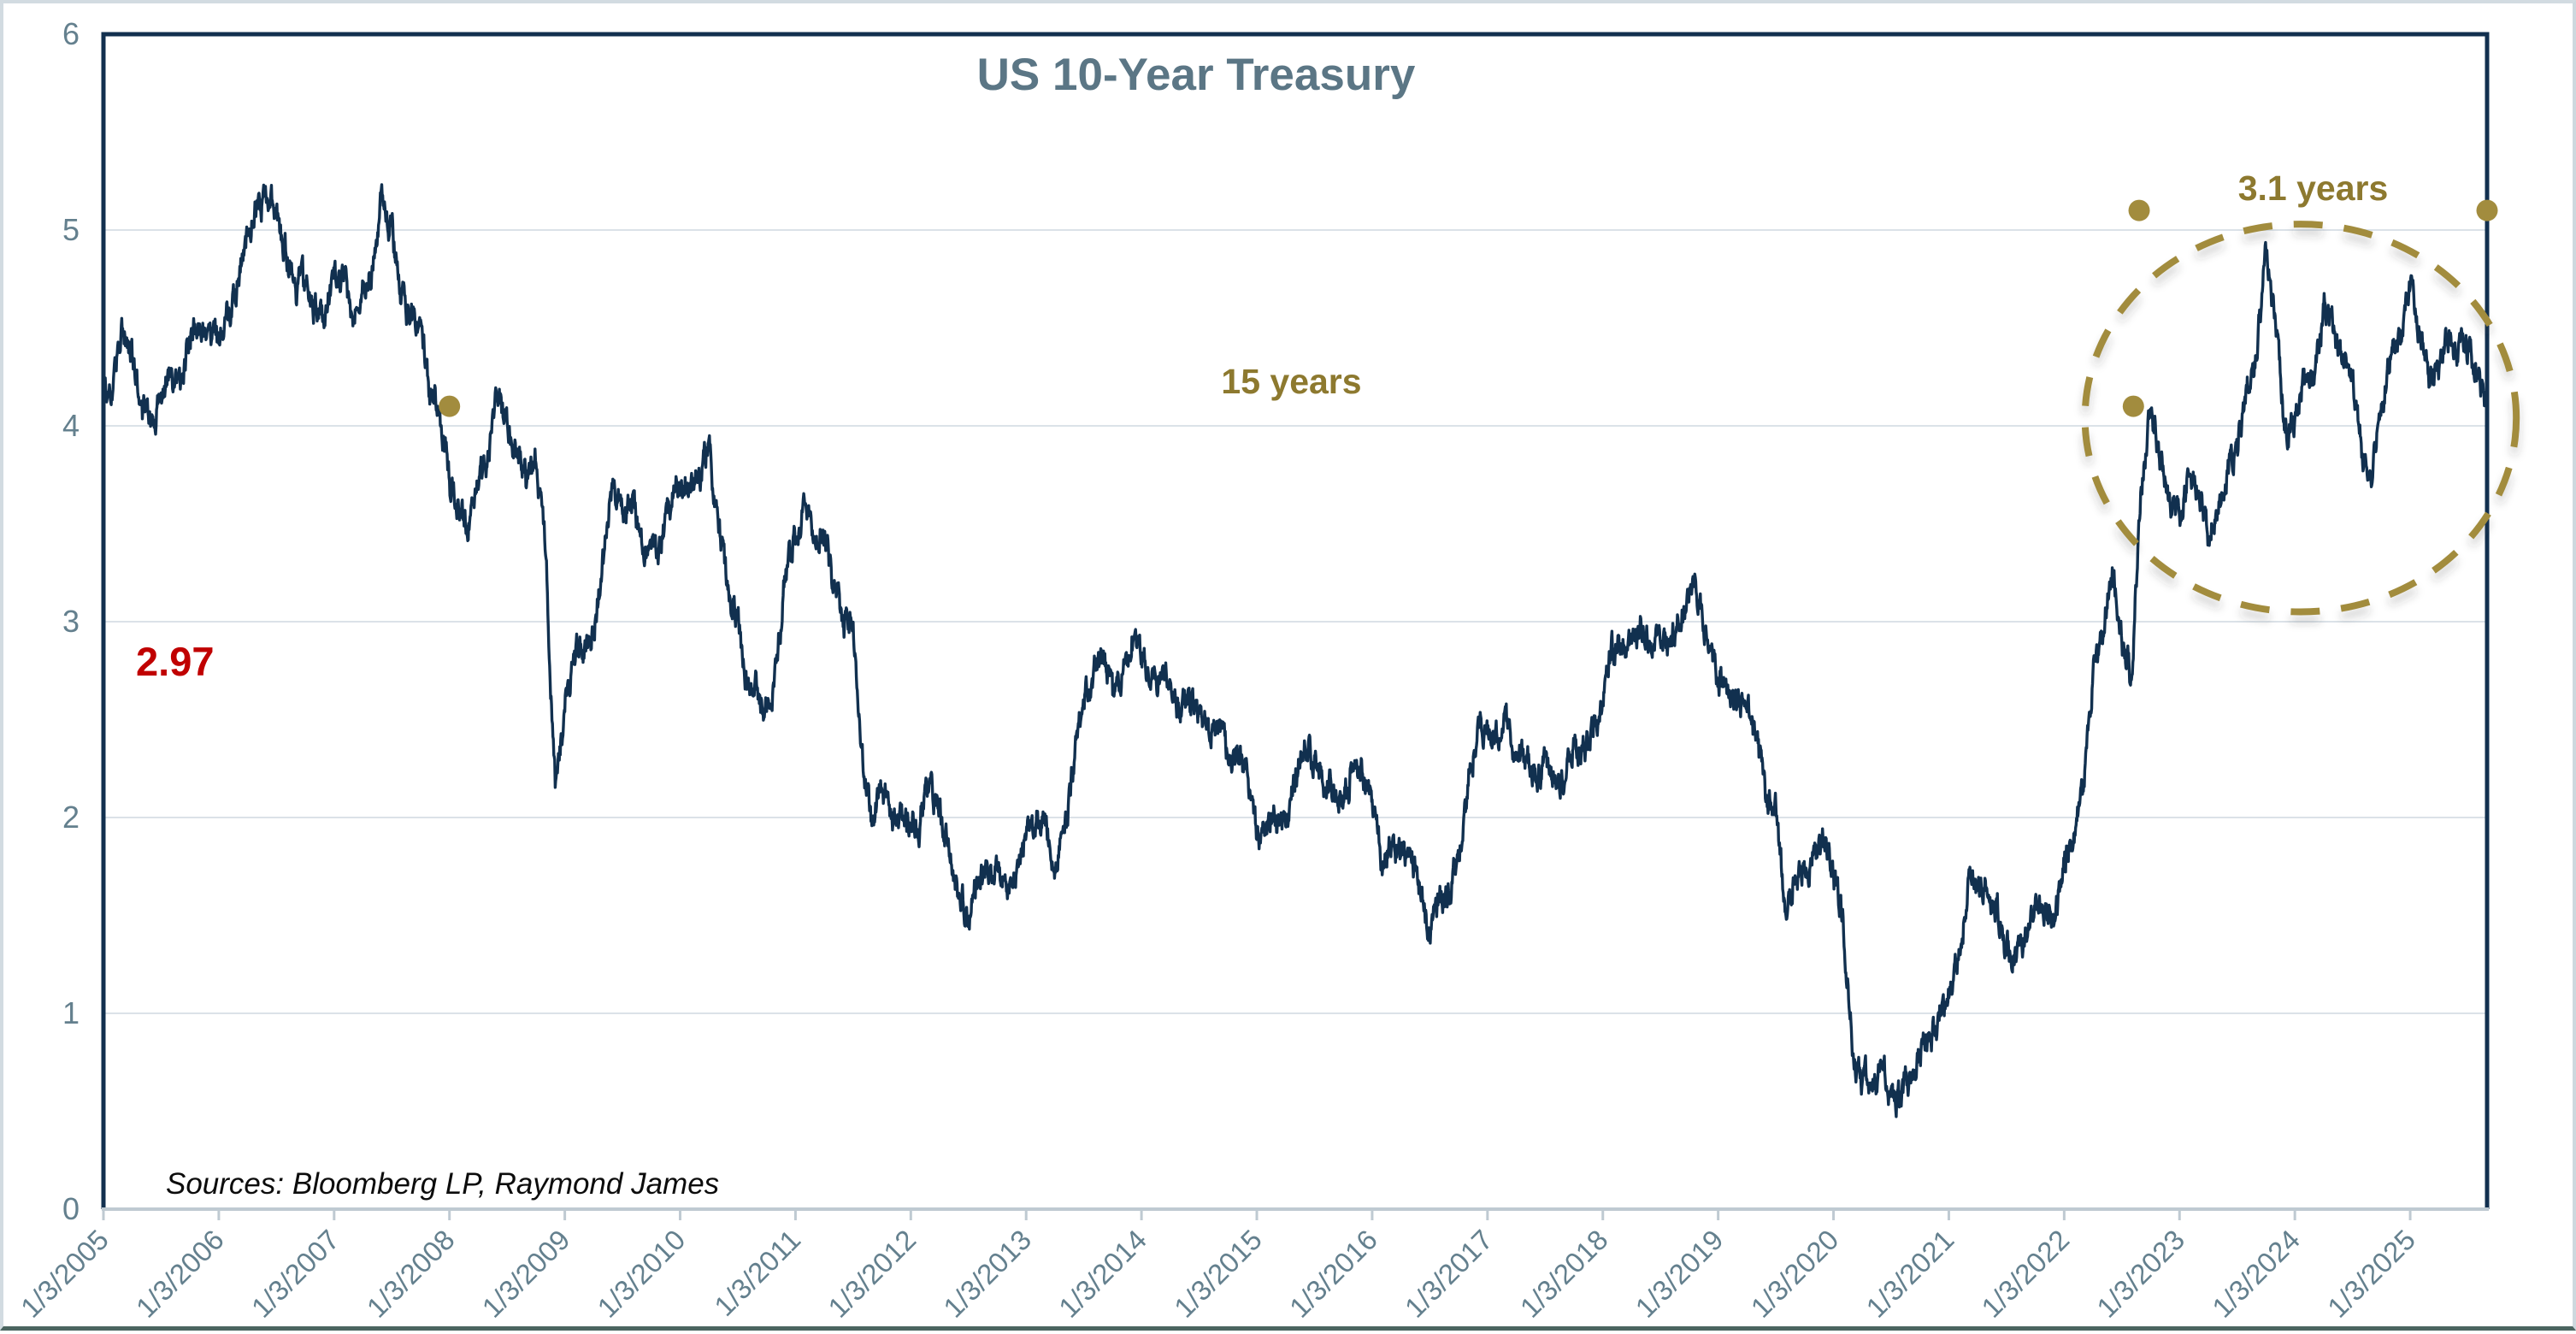  I want to click on x-axis-label: 1/3/2012, so click(872, 1274).